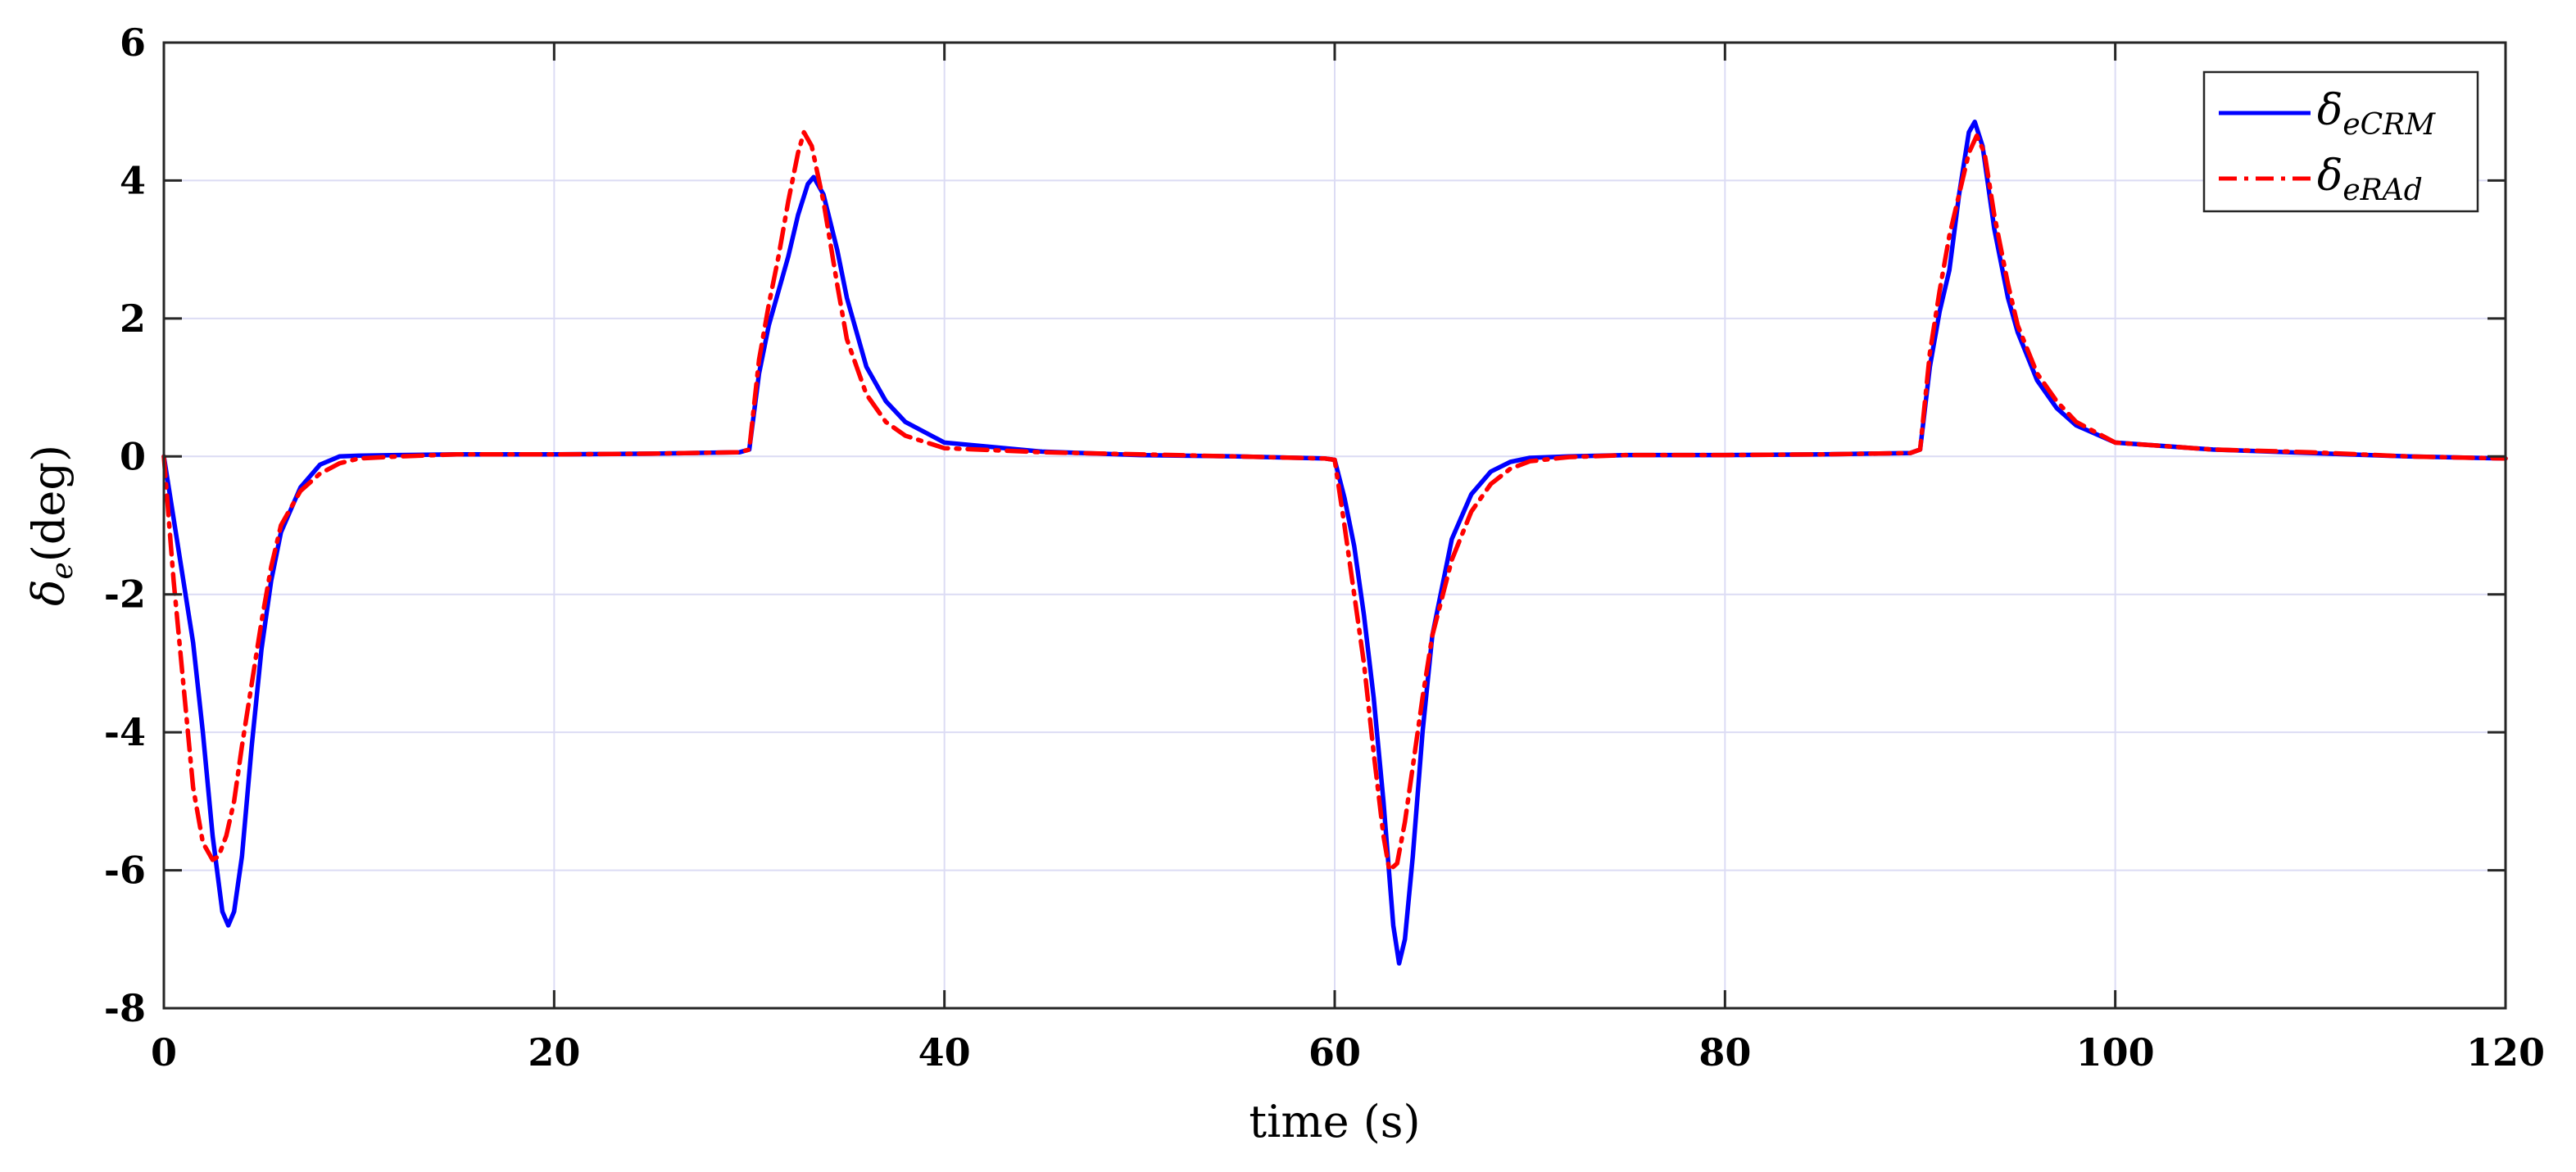 The image size is (2576, 1172). I want to click on y-axis-label: δe(deg), so click(51, 525).